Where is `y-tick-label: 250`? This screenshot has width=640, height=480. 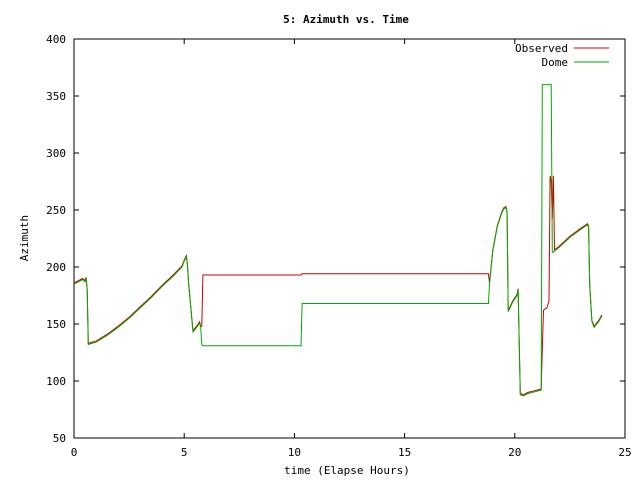
y-tick-label: 250 is located at coordinates (56, 210).